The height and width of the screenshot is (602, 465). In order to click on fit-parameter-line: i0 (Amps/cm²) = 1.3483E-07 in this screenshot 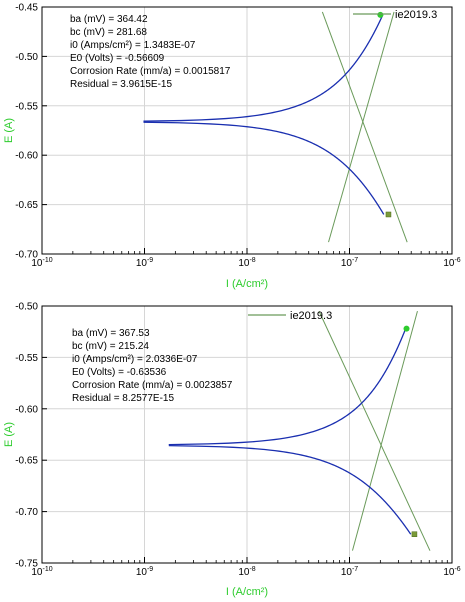, I will do `click(133, 45)`.